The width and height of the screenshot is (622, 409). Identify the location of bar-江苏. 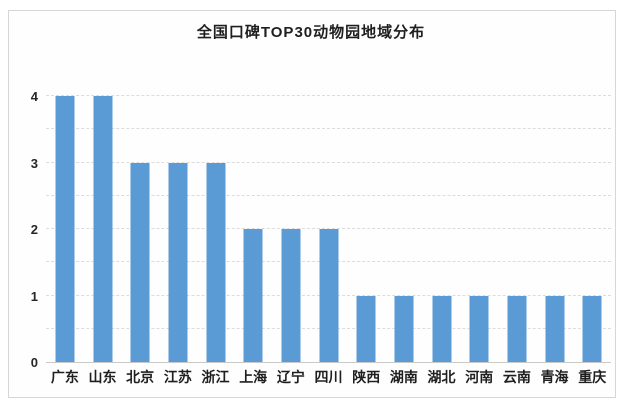
(178, 262).